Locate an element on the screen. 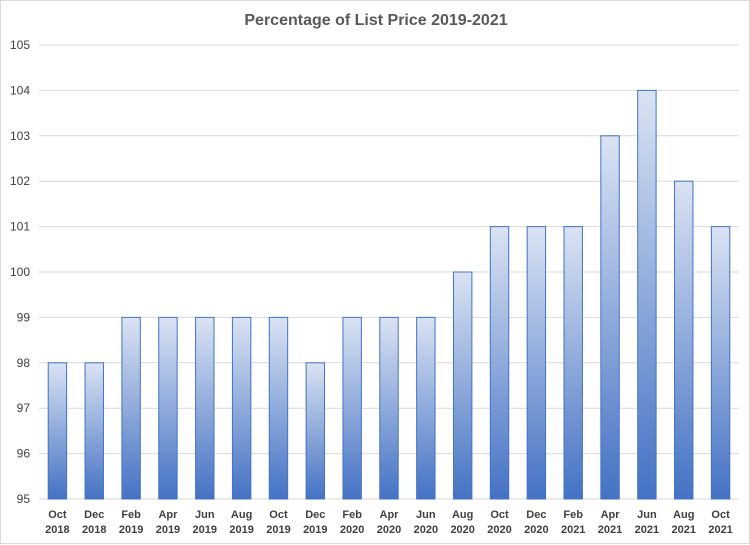  y-tick-label: 98 is located at coordinates (24, 363).